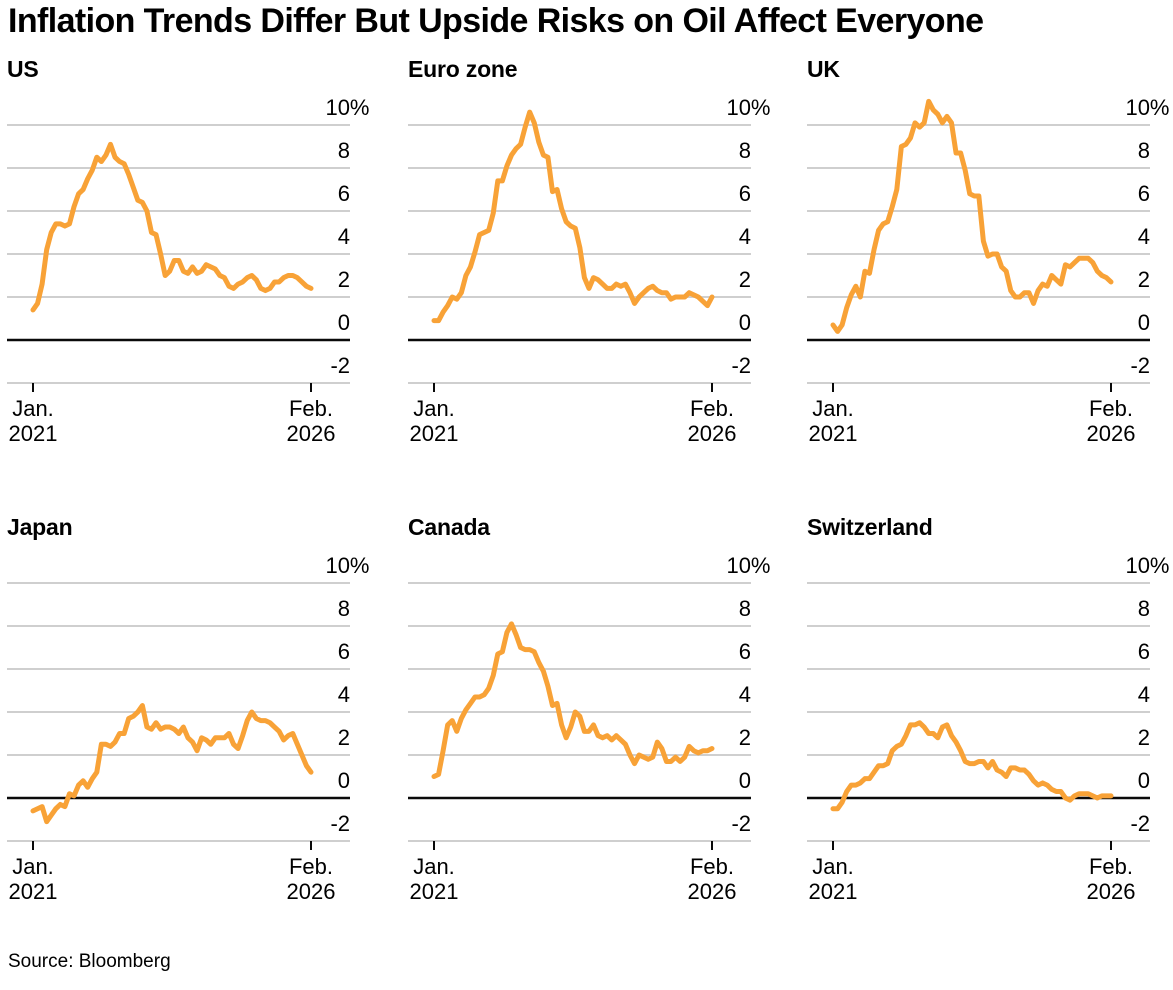  I want to click on line-chart-uk: 10% 8 6 4 2 0 -2, so click(988, 243).